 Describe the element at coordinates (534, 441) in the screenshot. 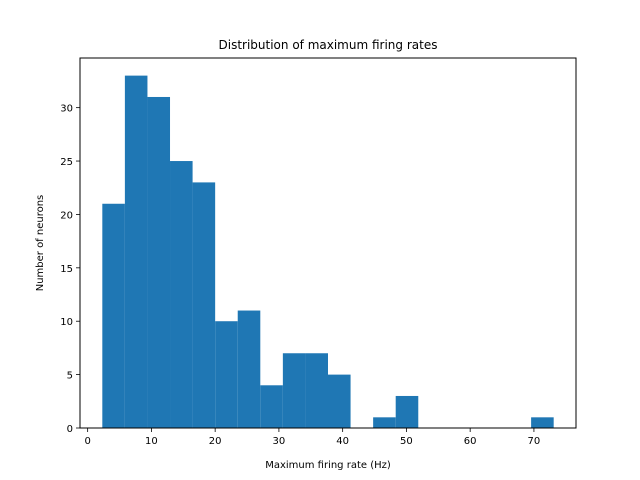

I see `x-tick-label: 70` at that location.